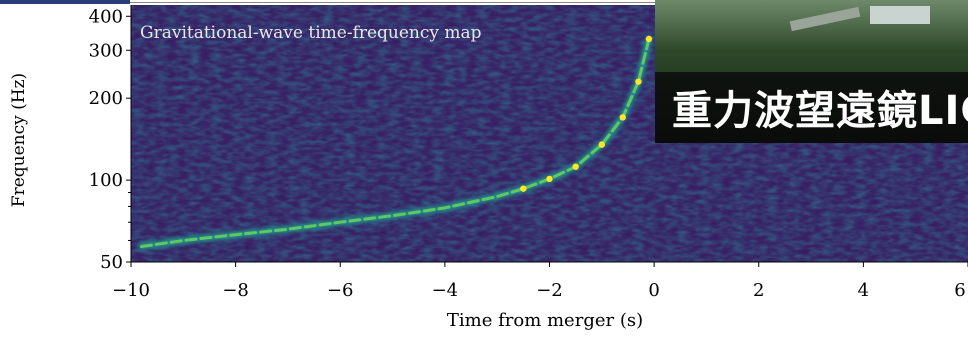  I want to click on x-tick-label: 0, so click(653, 290).